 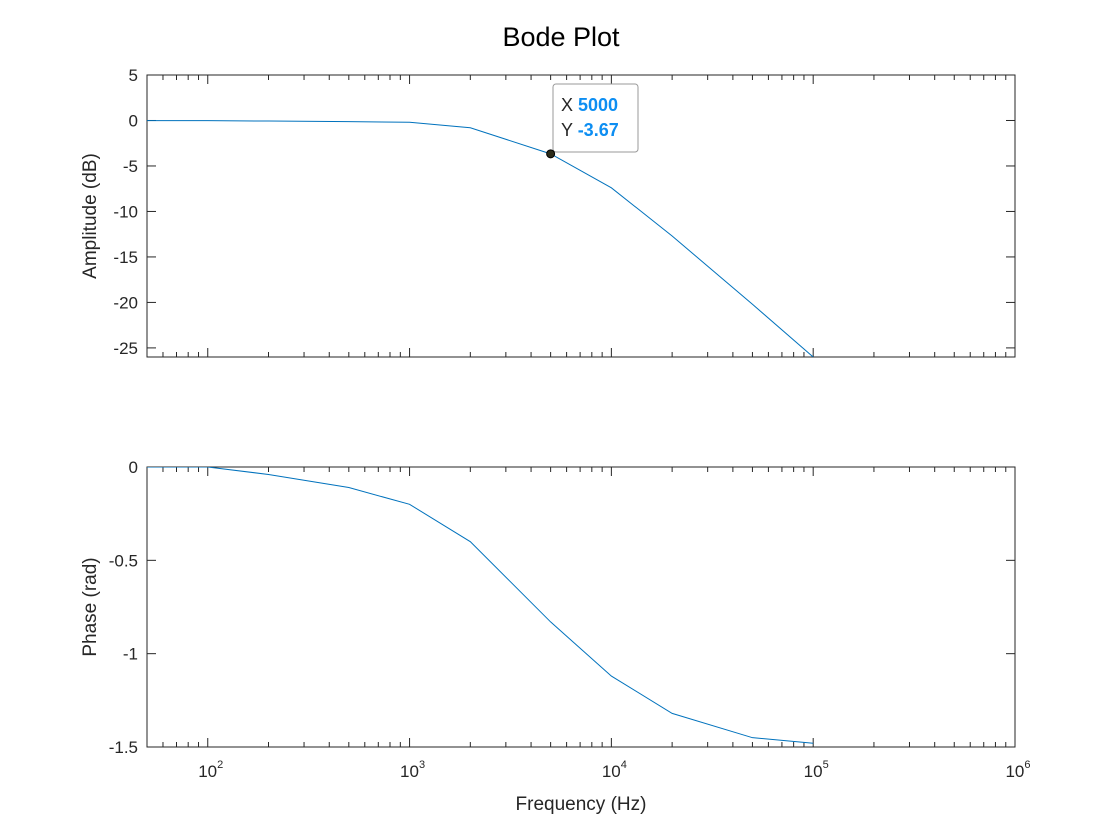 What do you see at coordinates (130, 654) in the screenshot?
I see `y-tick-label: -1` at bounding box center [130, 654].